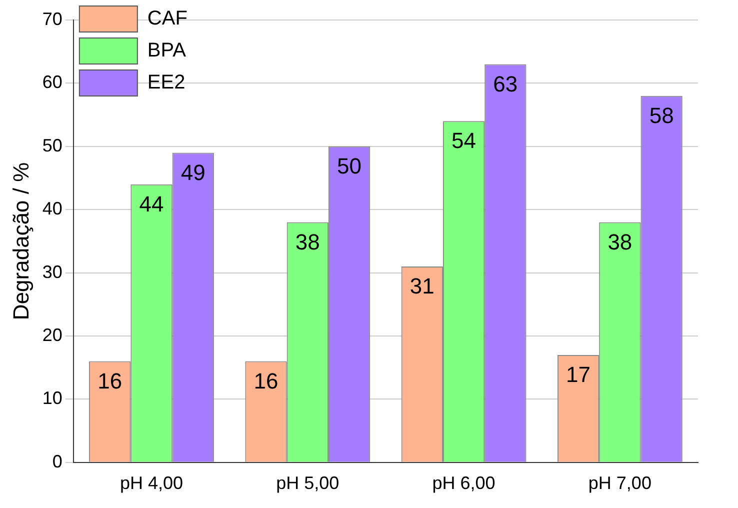 The height and width of the screenshot is (508, 738). I want to click on legend-label: EE2, so click(166, 83).